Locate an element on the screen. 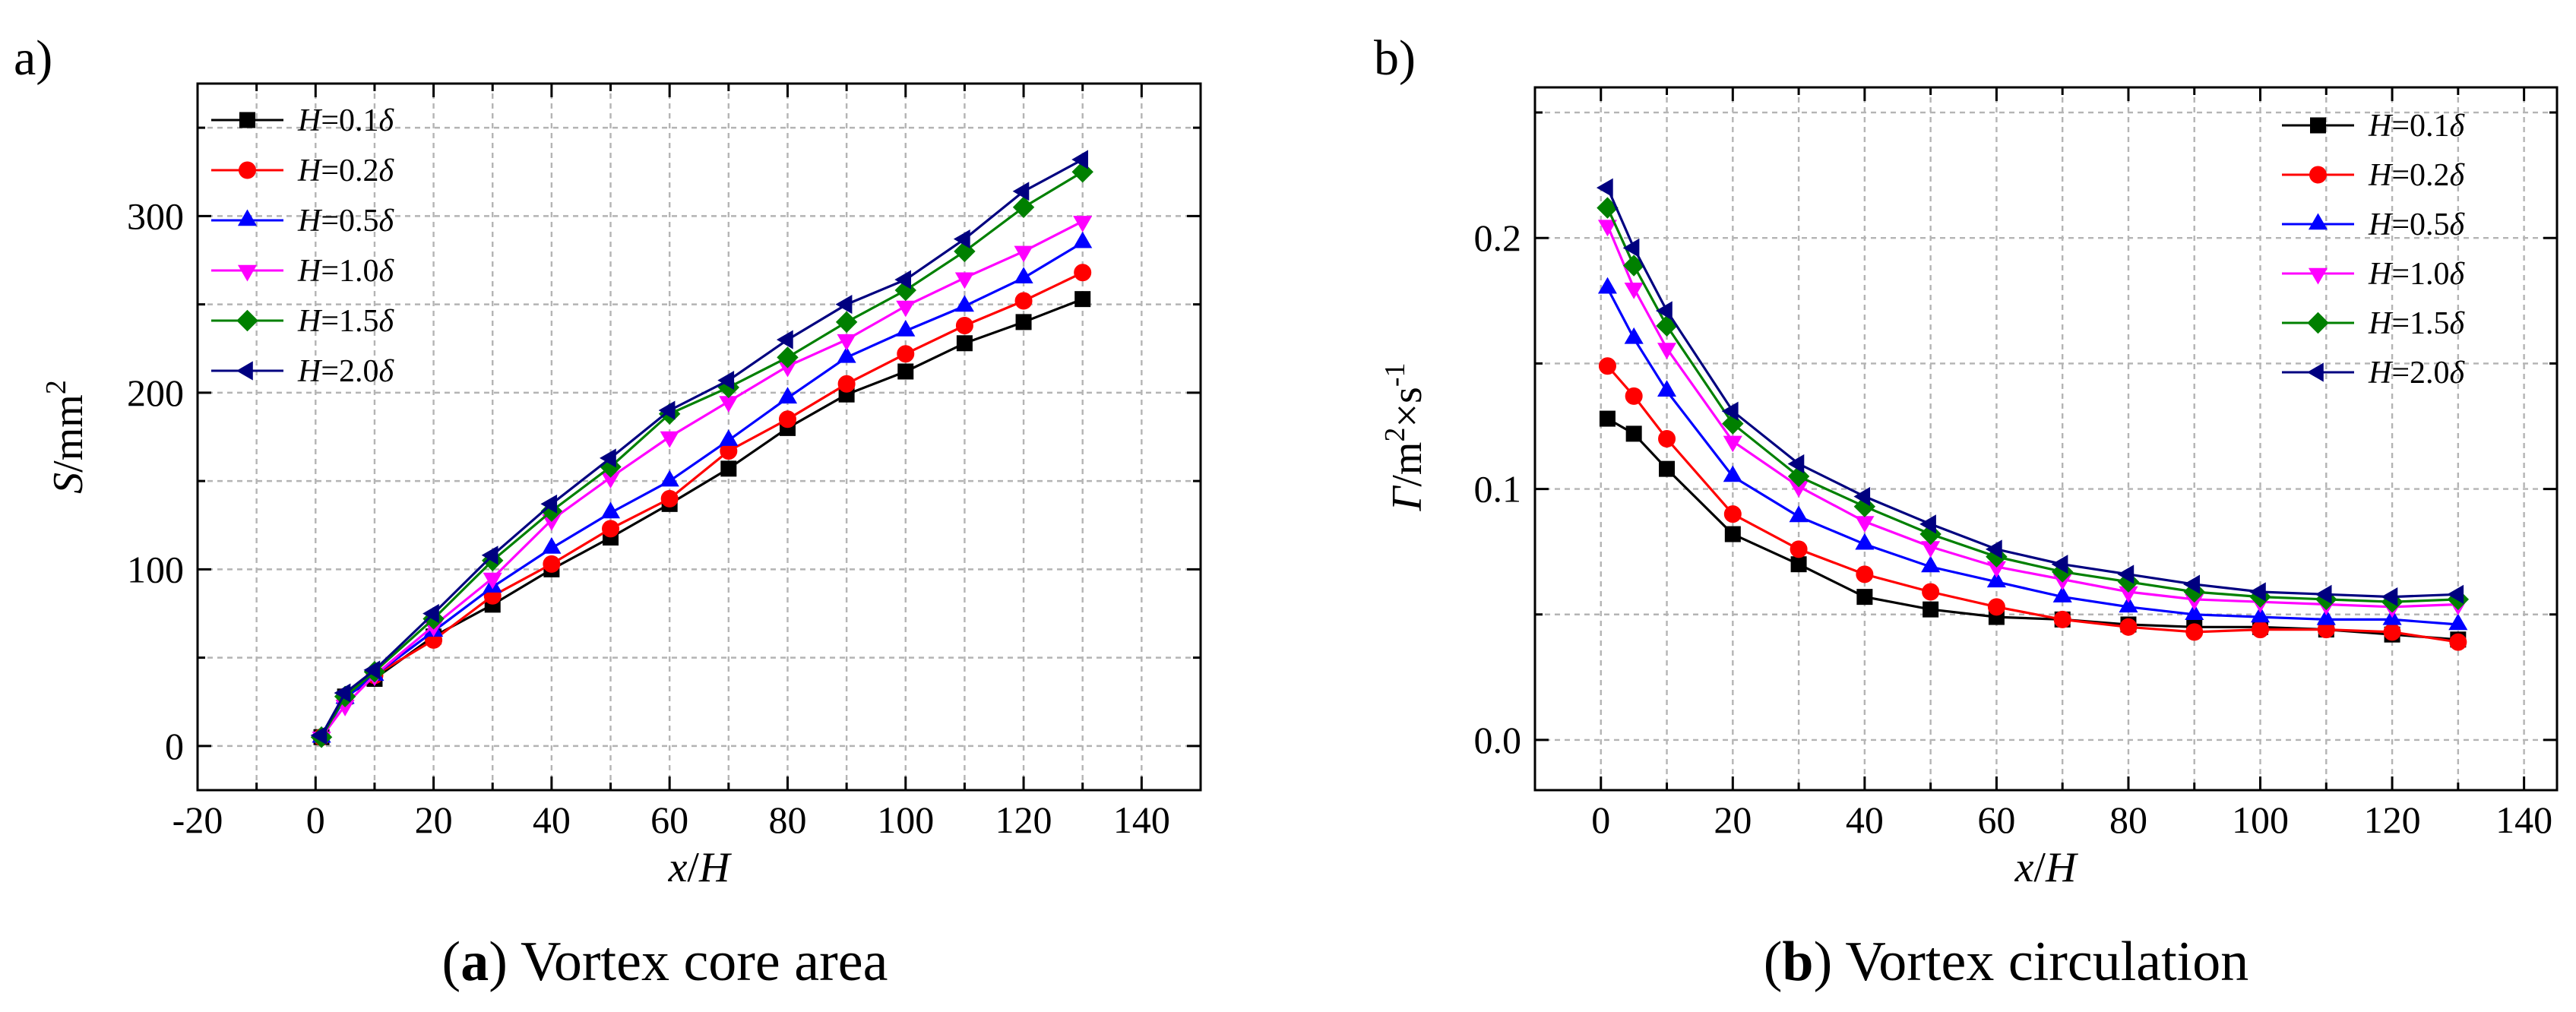 The height and width of the screenshot is (1012, 2576). chart-a-ylabel-italic: S is located at coordinates (68, 483).